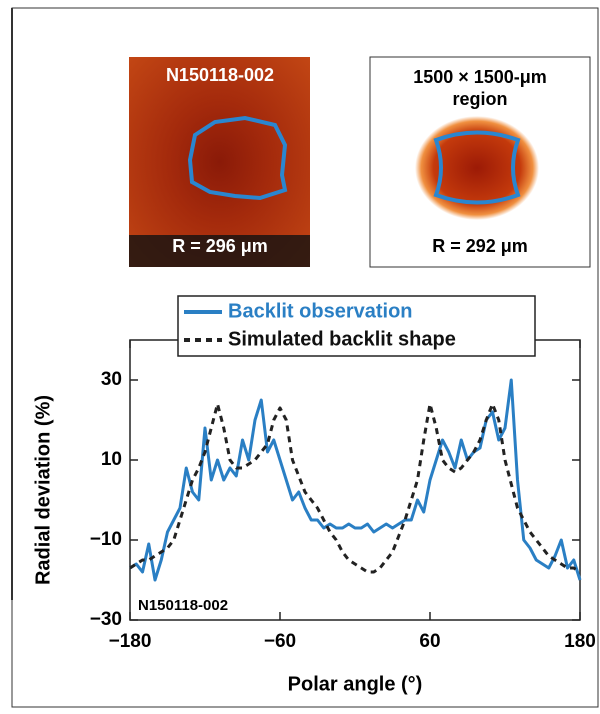 The image size is (600, 714). Describe the element at coordinates (479, 99) in the screenshot. I see `panel-title: region` at that location.